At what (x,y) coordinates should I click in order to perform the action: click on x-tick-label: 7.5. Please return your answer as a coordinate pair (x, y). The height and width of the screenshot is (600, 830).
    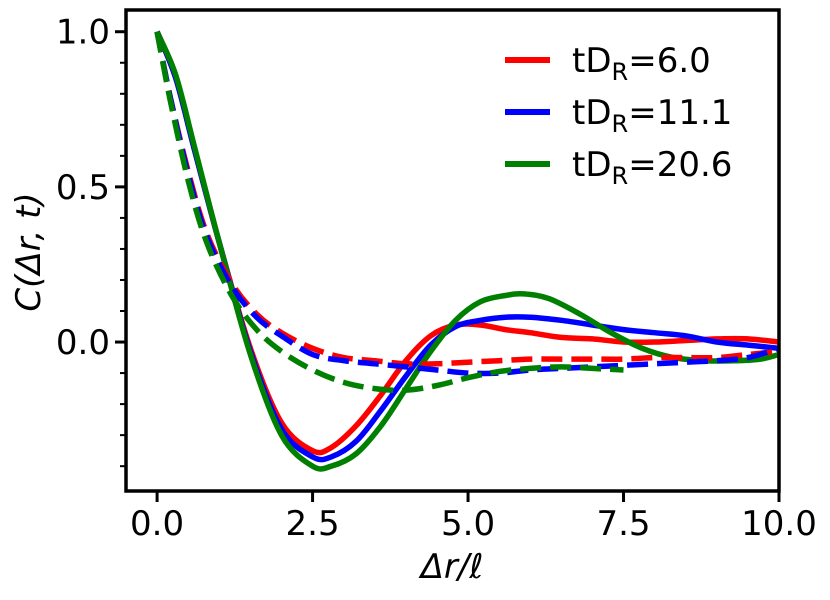
    Looking at the image, I should click on (623, 524).